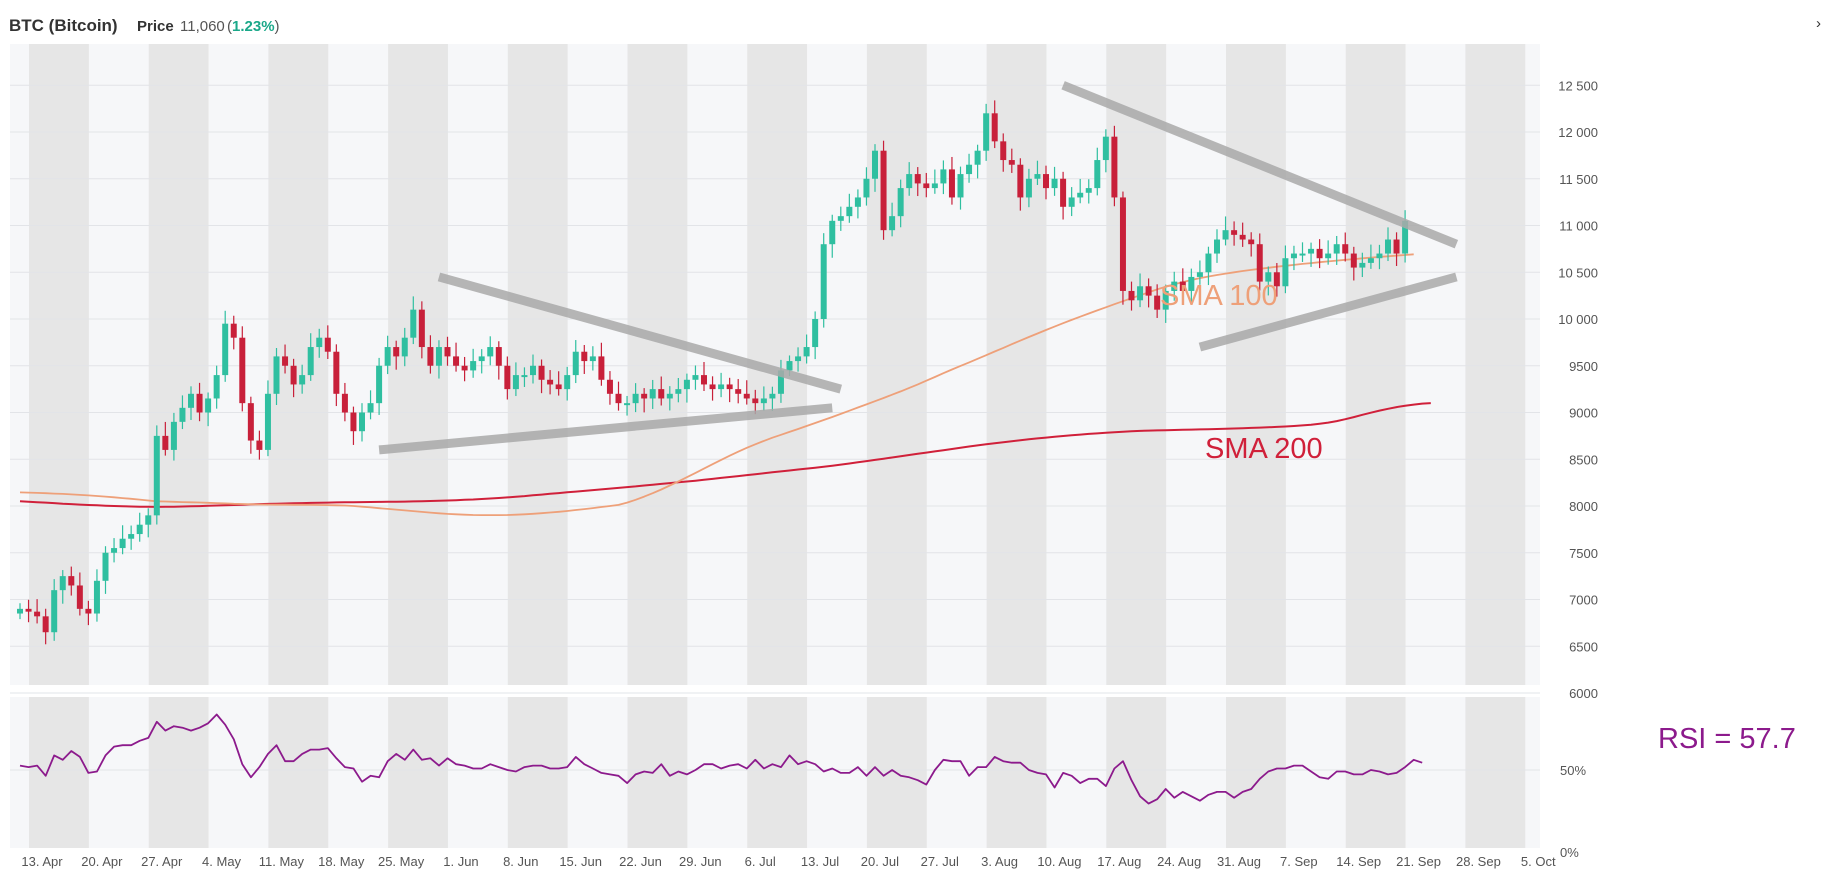 This screenshot has width=1825, height=875. What do you see at coordinates (460, 861) in the screenshot?
I see `x-tick-label: 1. Jun` at bounding box center [460, 861].